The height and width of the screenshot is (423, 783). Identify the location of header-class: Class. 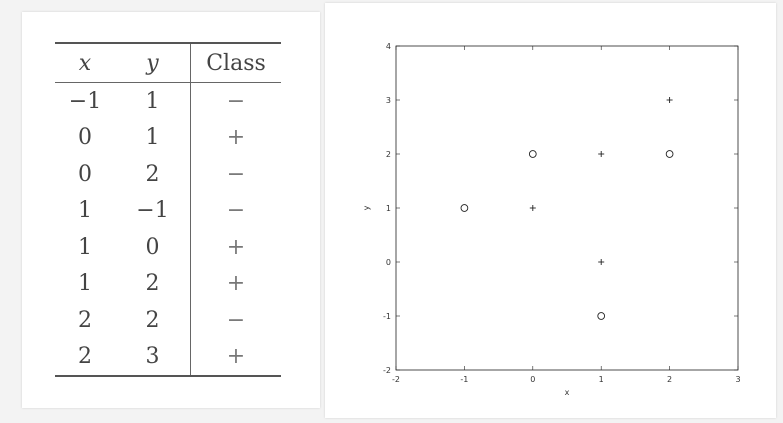
(235, 63).